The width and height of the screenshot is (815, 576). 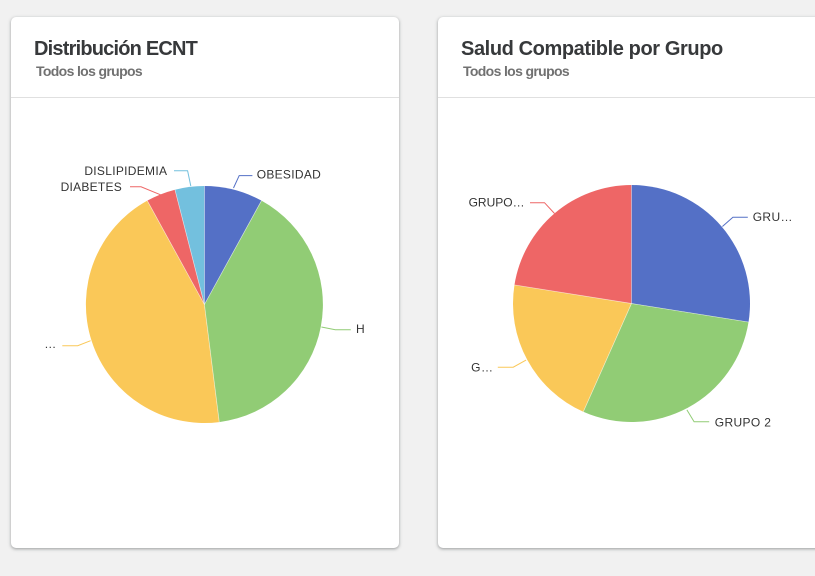 What do you see at coordinates (360, 329) in the screenshot?
I see `svg-text: H` at bounding box center [360, 329].